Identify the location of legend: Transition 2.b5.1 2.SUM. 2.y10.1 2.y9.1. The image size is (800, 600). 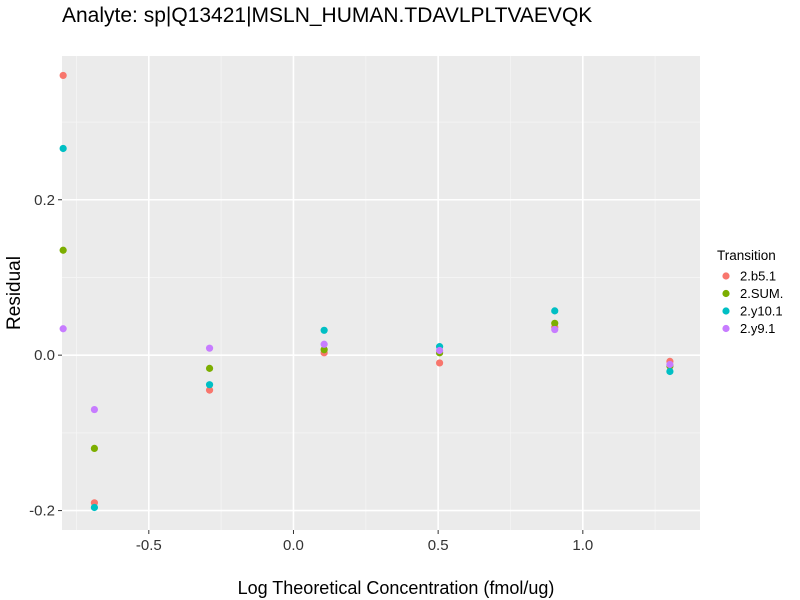
(753, 296).